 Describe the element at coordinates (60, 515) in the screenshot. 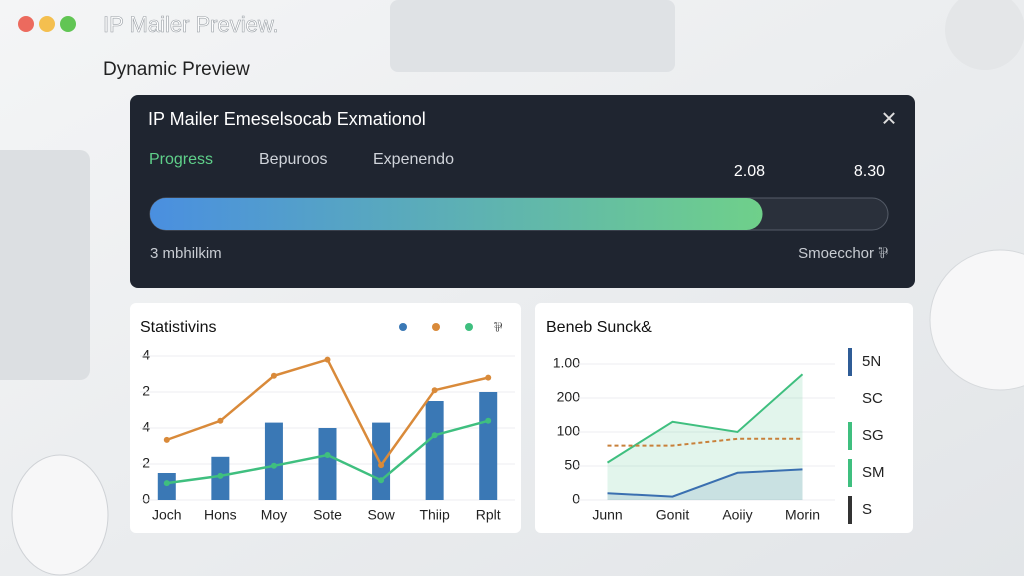

I see `mouse` at that location.